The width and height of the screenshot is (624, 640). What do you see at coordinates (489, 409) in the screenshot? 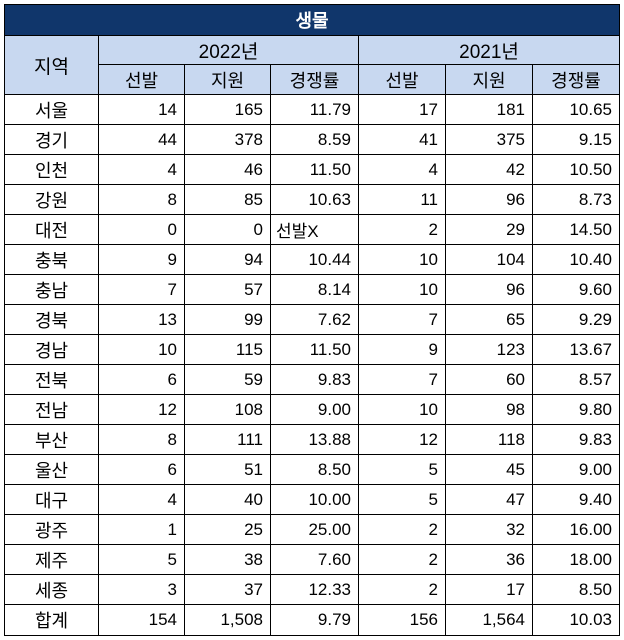
I see `applicants-2021-cell: 98` at bounding box center [489, 409].